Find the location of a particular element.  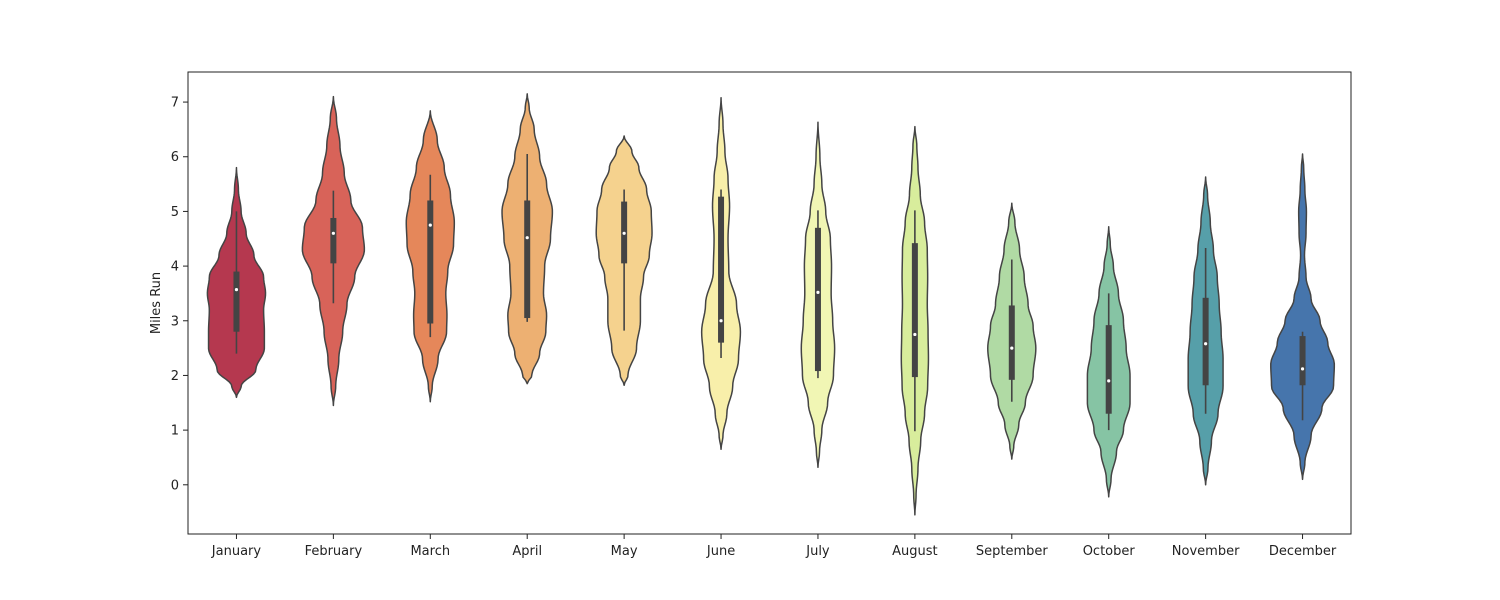

violin-january is located at coordinates (236, 282).